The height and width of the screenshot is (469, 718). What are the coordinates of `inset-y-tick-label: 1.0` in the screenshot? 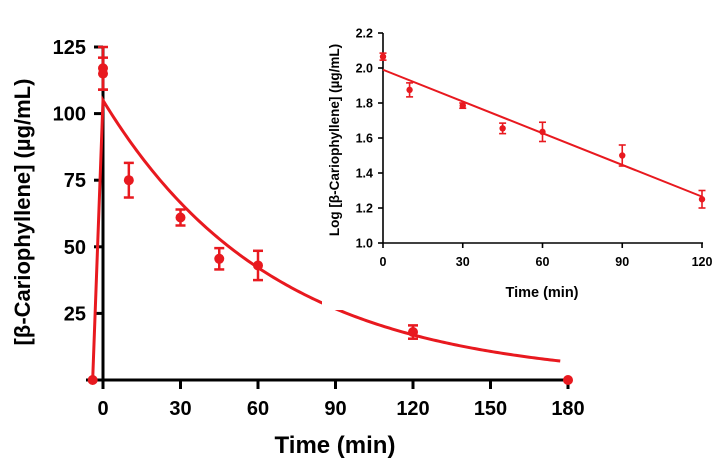 It's located at (364, 244).